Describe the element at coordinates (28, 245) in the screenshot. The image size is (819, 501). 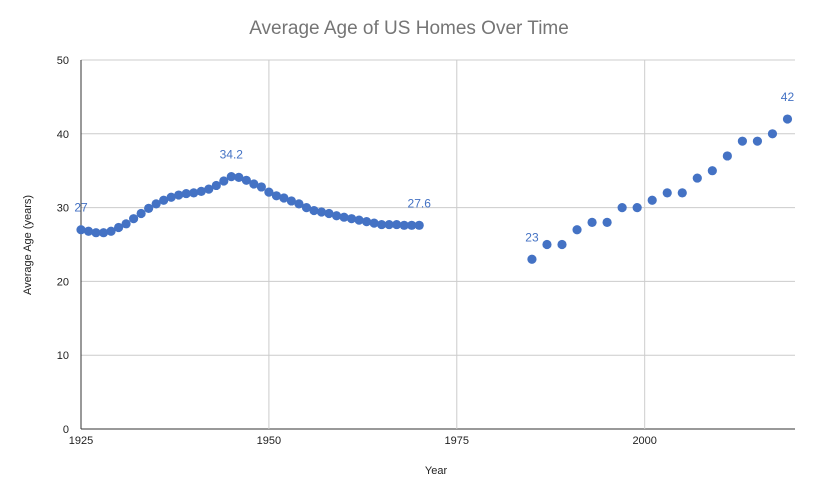
I see `y-axis-label: Average Age (years)` at that location.